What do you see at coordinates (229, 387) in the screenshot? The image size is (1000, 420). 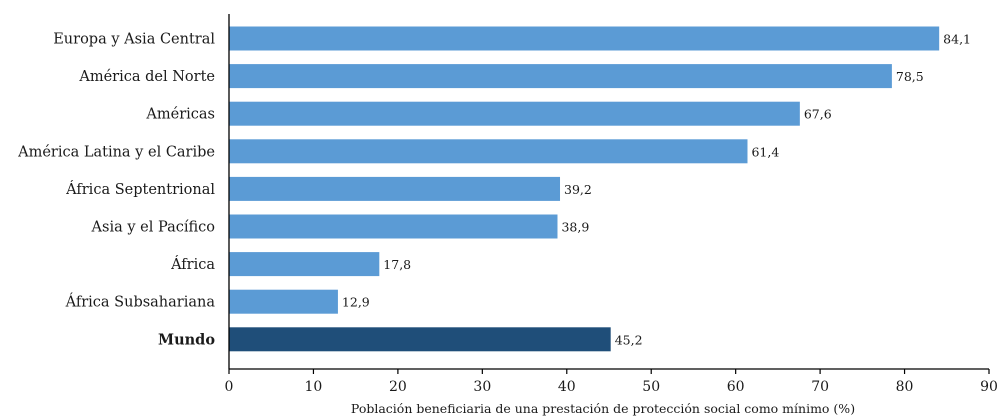 I see `x-tick-label: 0` at bounding box center [229, 387].